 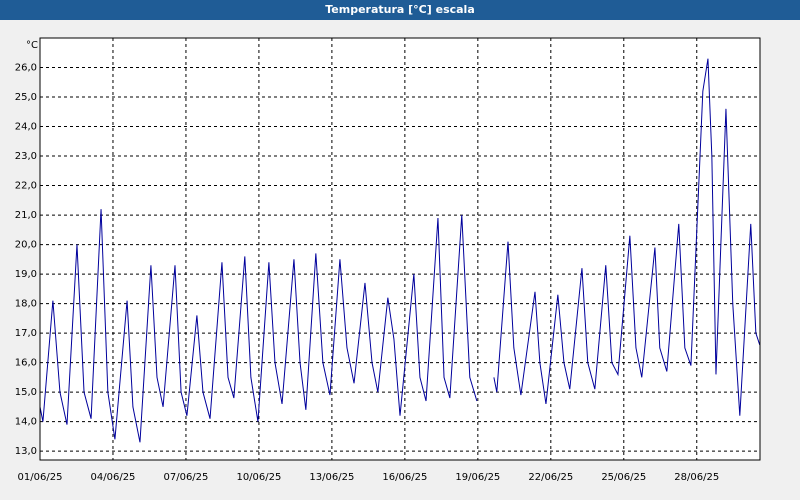 What do you see at coordinates (26, 97) in the screenshot?
I see `y-tick-label: 25,0` at bounding box center [26, 97].